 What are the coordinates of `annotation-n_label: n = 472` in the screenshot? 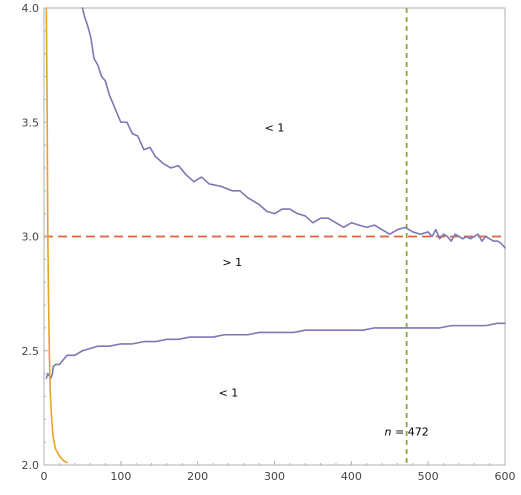 It's located at (407, 431).